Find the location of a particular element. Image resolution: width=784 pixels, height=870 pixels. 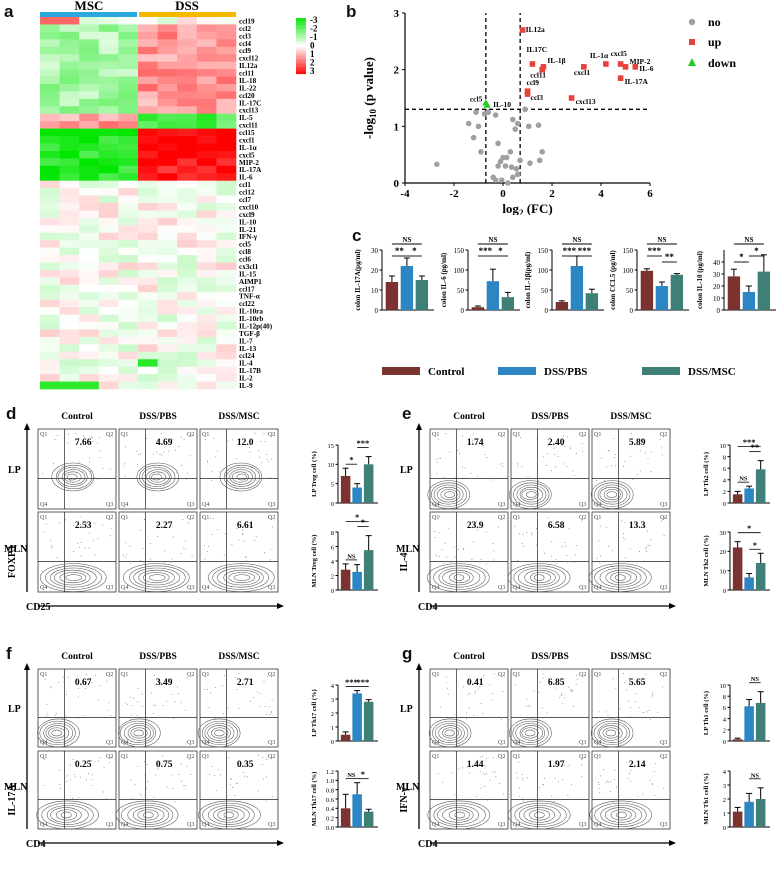

gate-percentage: 0.25 is located at coordinates (83, 765).